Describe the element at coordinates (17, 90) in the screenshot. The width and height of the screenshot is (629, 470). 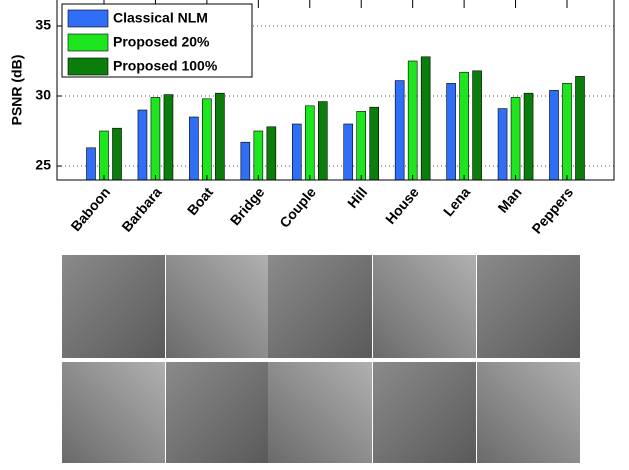
I see `y-axis-label: PSNR (dB)` at that location.